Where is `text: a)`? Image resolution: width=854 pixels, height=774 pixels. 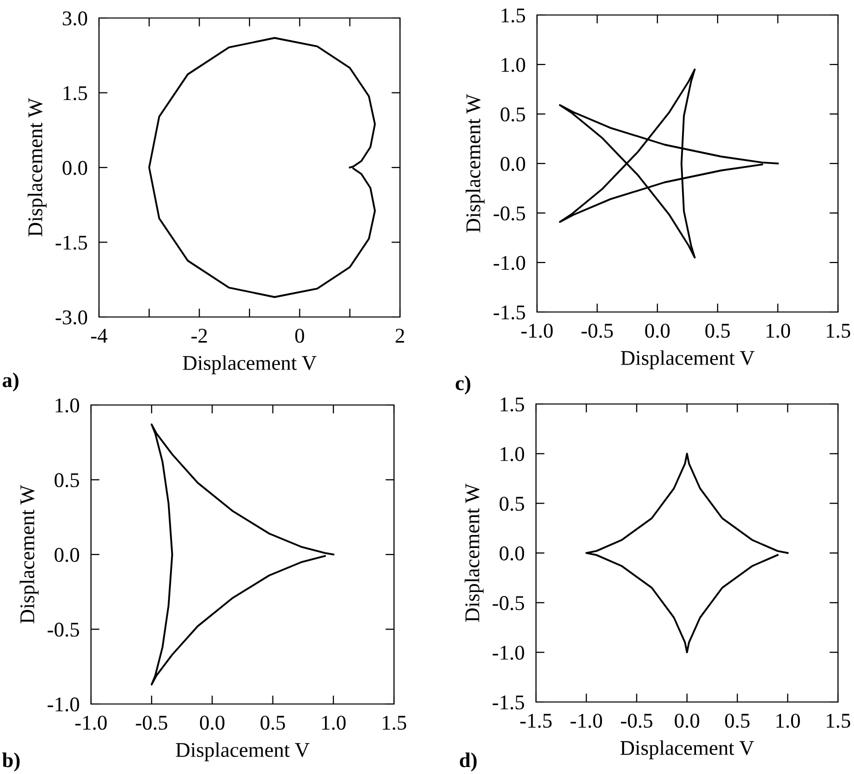
text: a) is located at coordinates (10, 382).